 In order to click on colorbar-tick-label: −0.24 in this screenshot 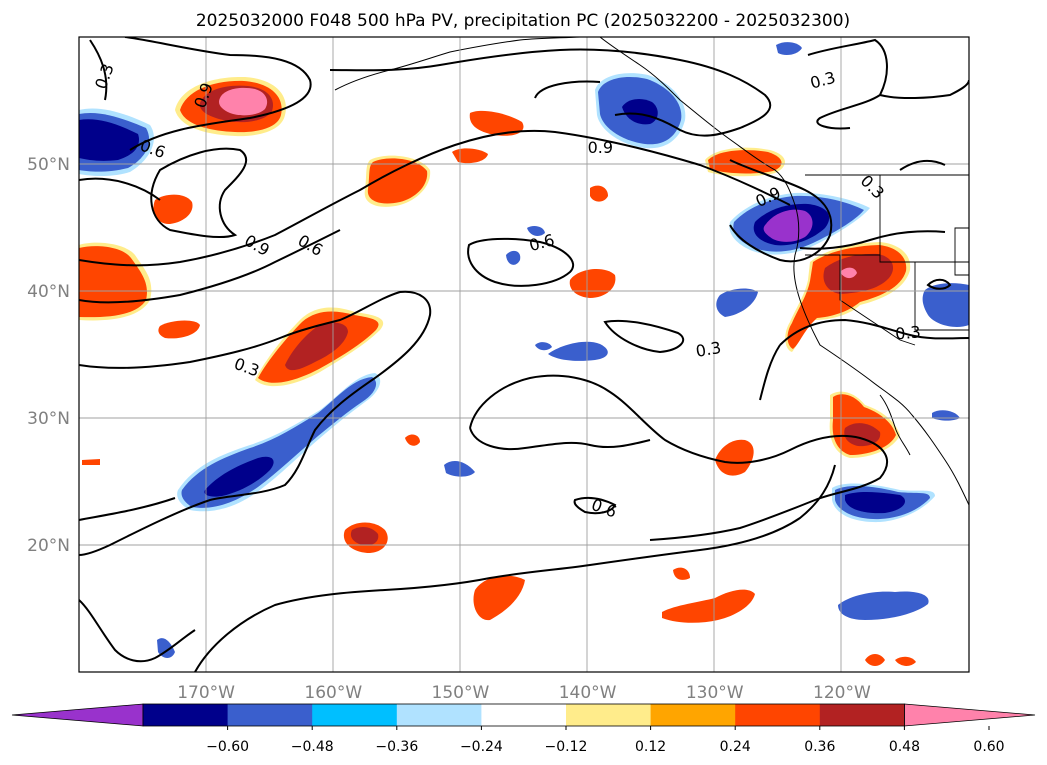, I will do `click(481, 747)`.